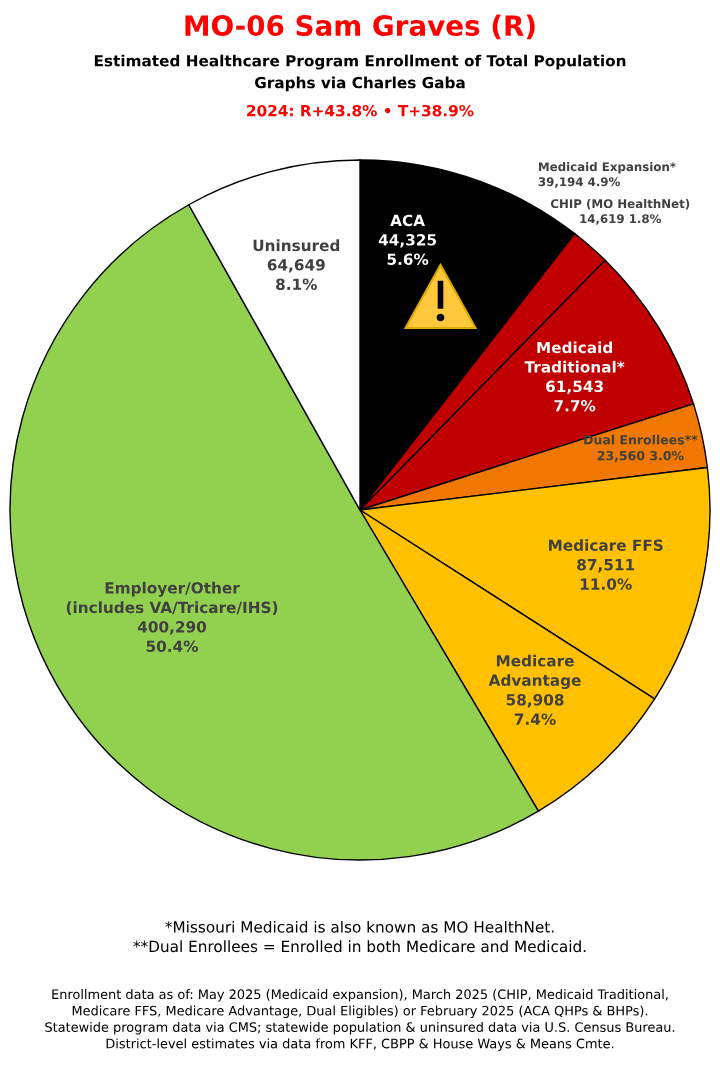  I want to click on data-label: 61,543 7.7%, so click(574, 396).